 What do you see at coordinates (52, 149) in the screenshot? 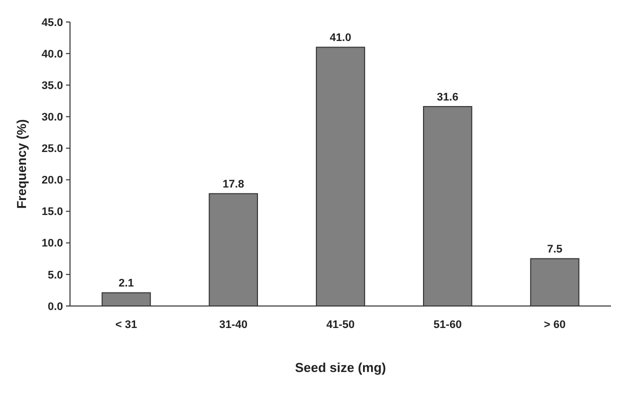
I see `y-tick-label: 25.0` at bounding box center [52, 149].